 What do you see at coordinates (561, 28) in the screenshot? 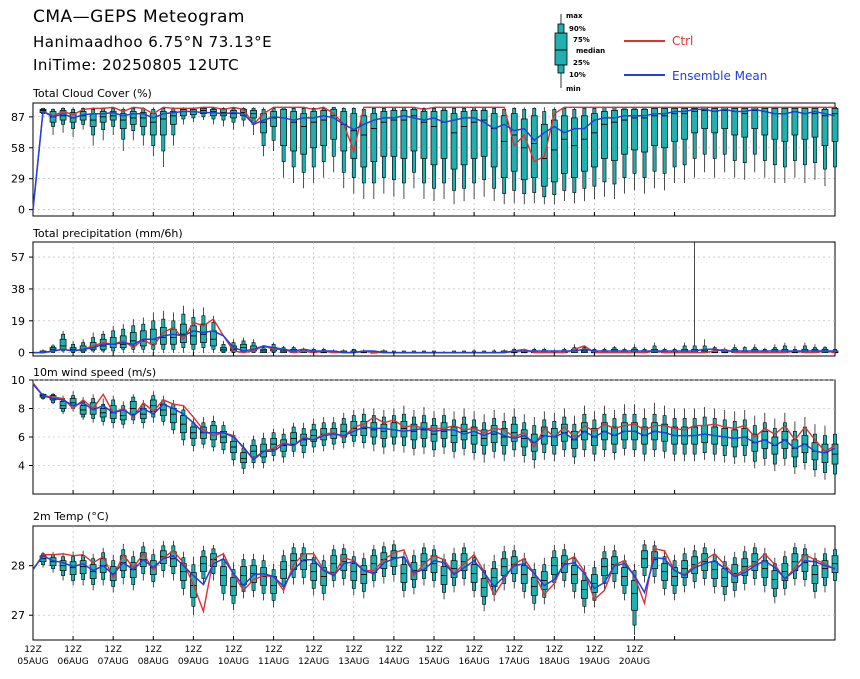
I see `legend-upper-thin-box` at bounding box center [561, 28].